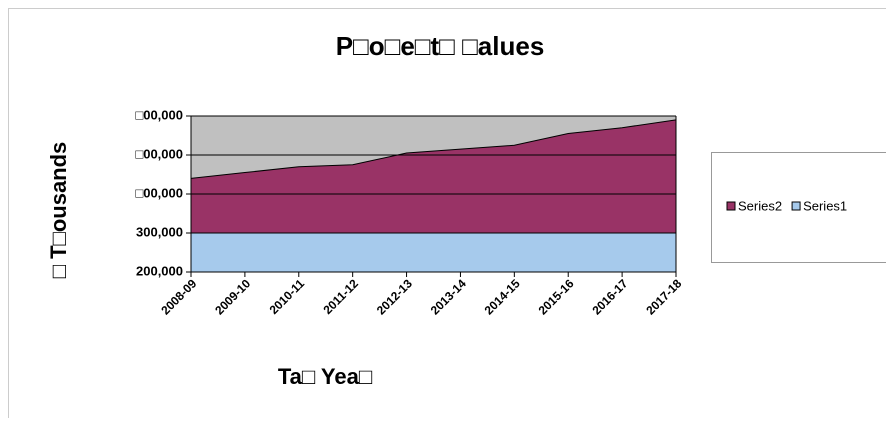 The width and height of the screenshot is (886, 423). I want to click on y-tick-label: 200,000, so click(159, 270).